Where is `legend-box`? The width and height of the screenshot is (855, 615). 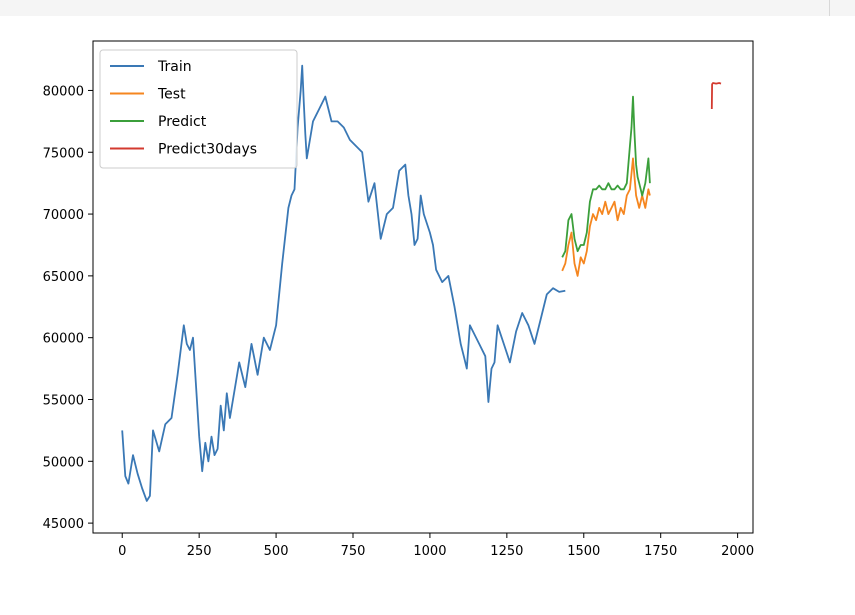 legend-box is located at coordinates (198, 109).